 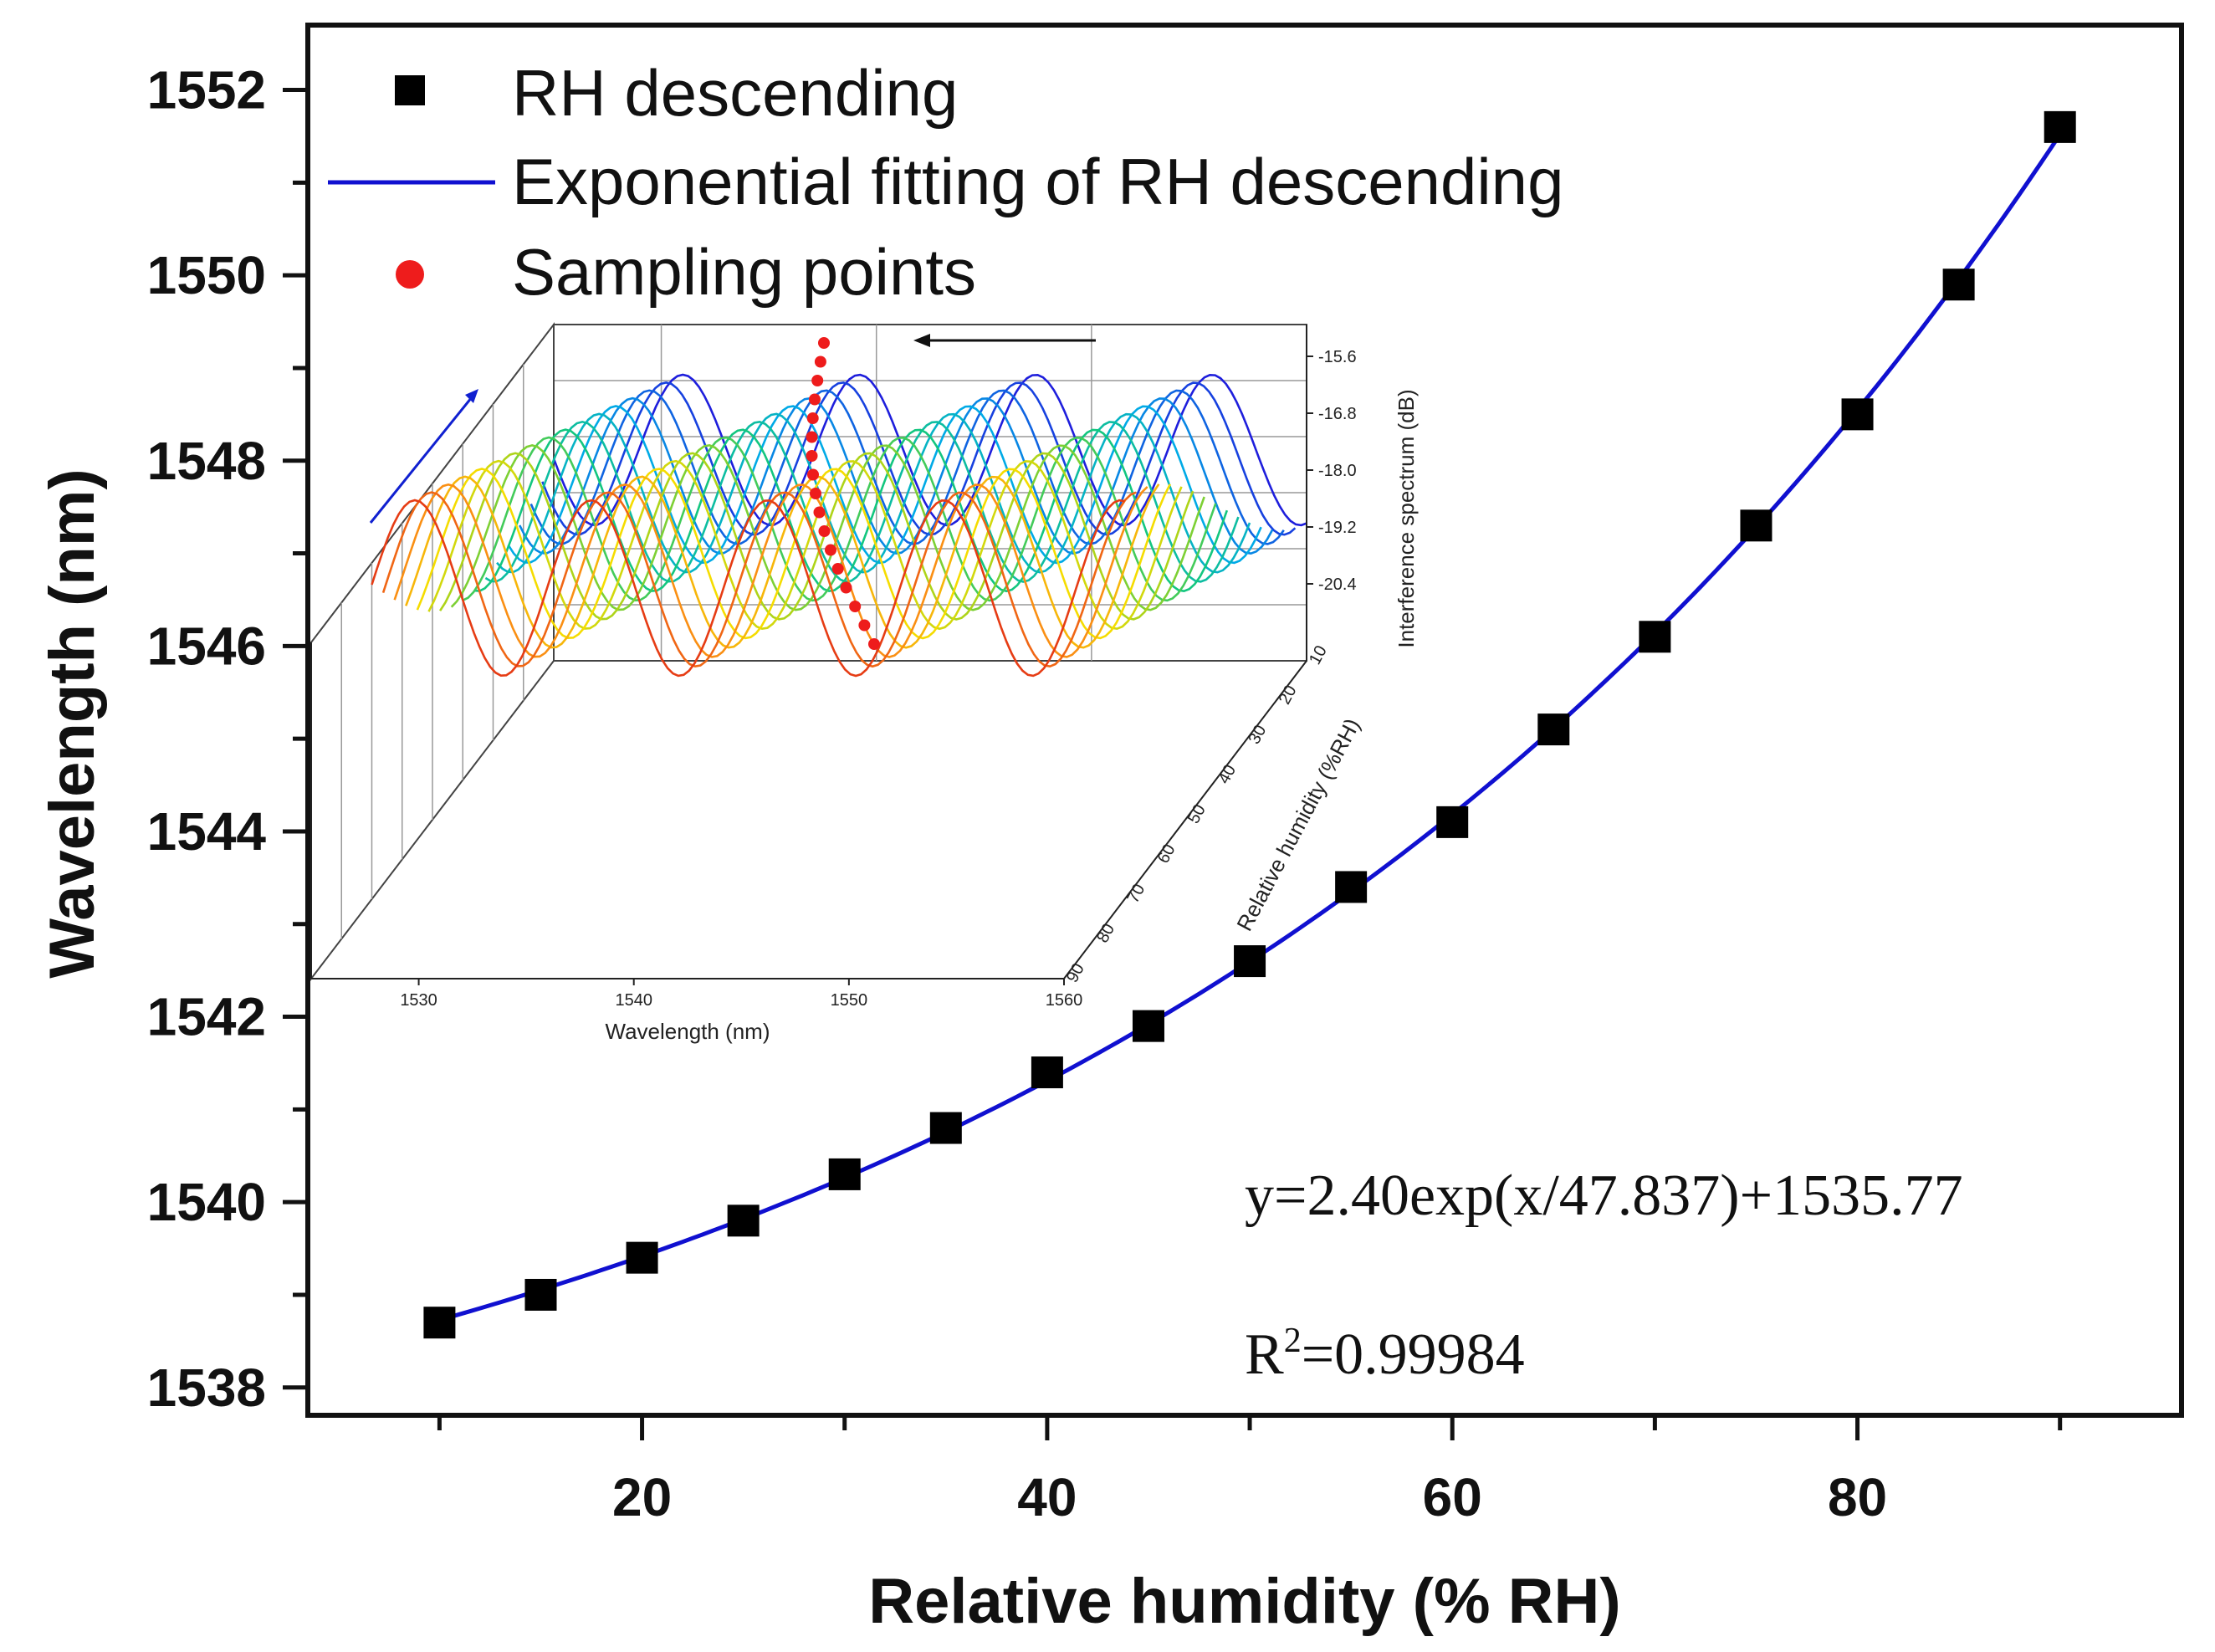 I want to click on inset-sampling-points, so click(x=843, y=494).